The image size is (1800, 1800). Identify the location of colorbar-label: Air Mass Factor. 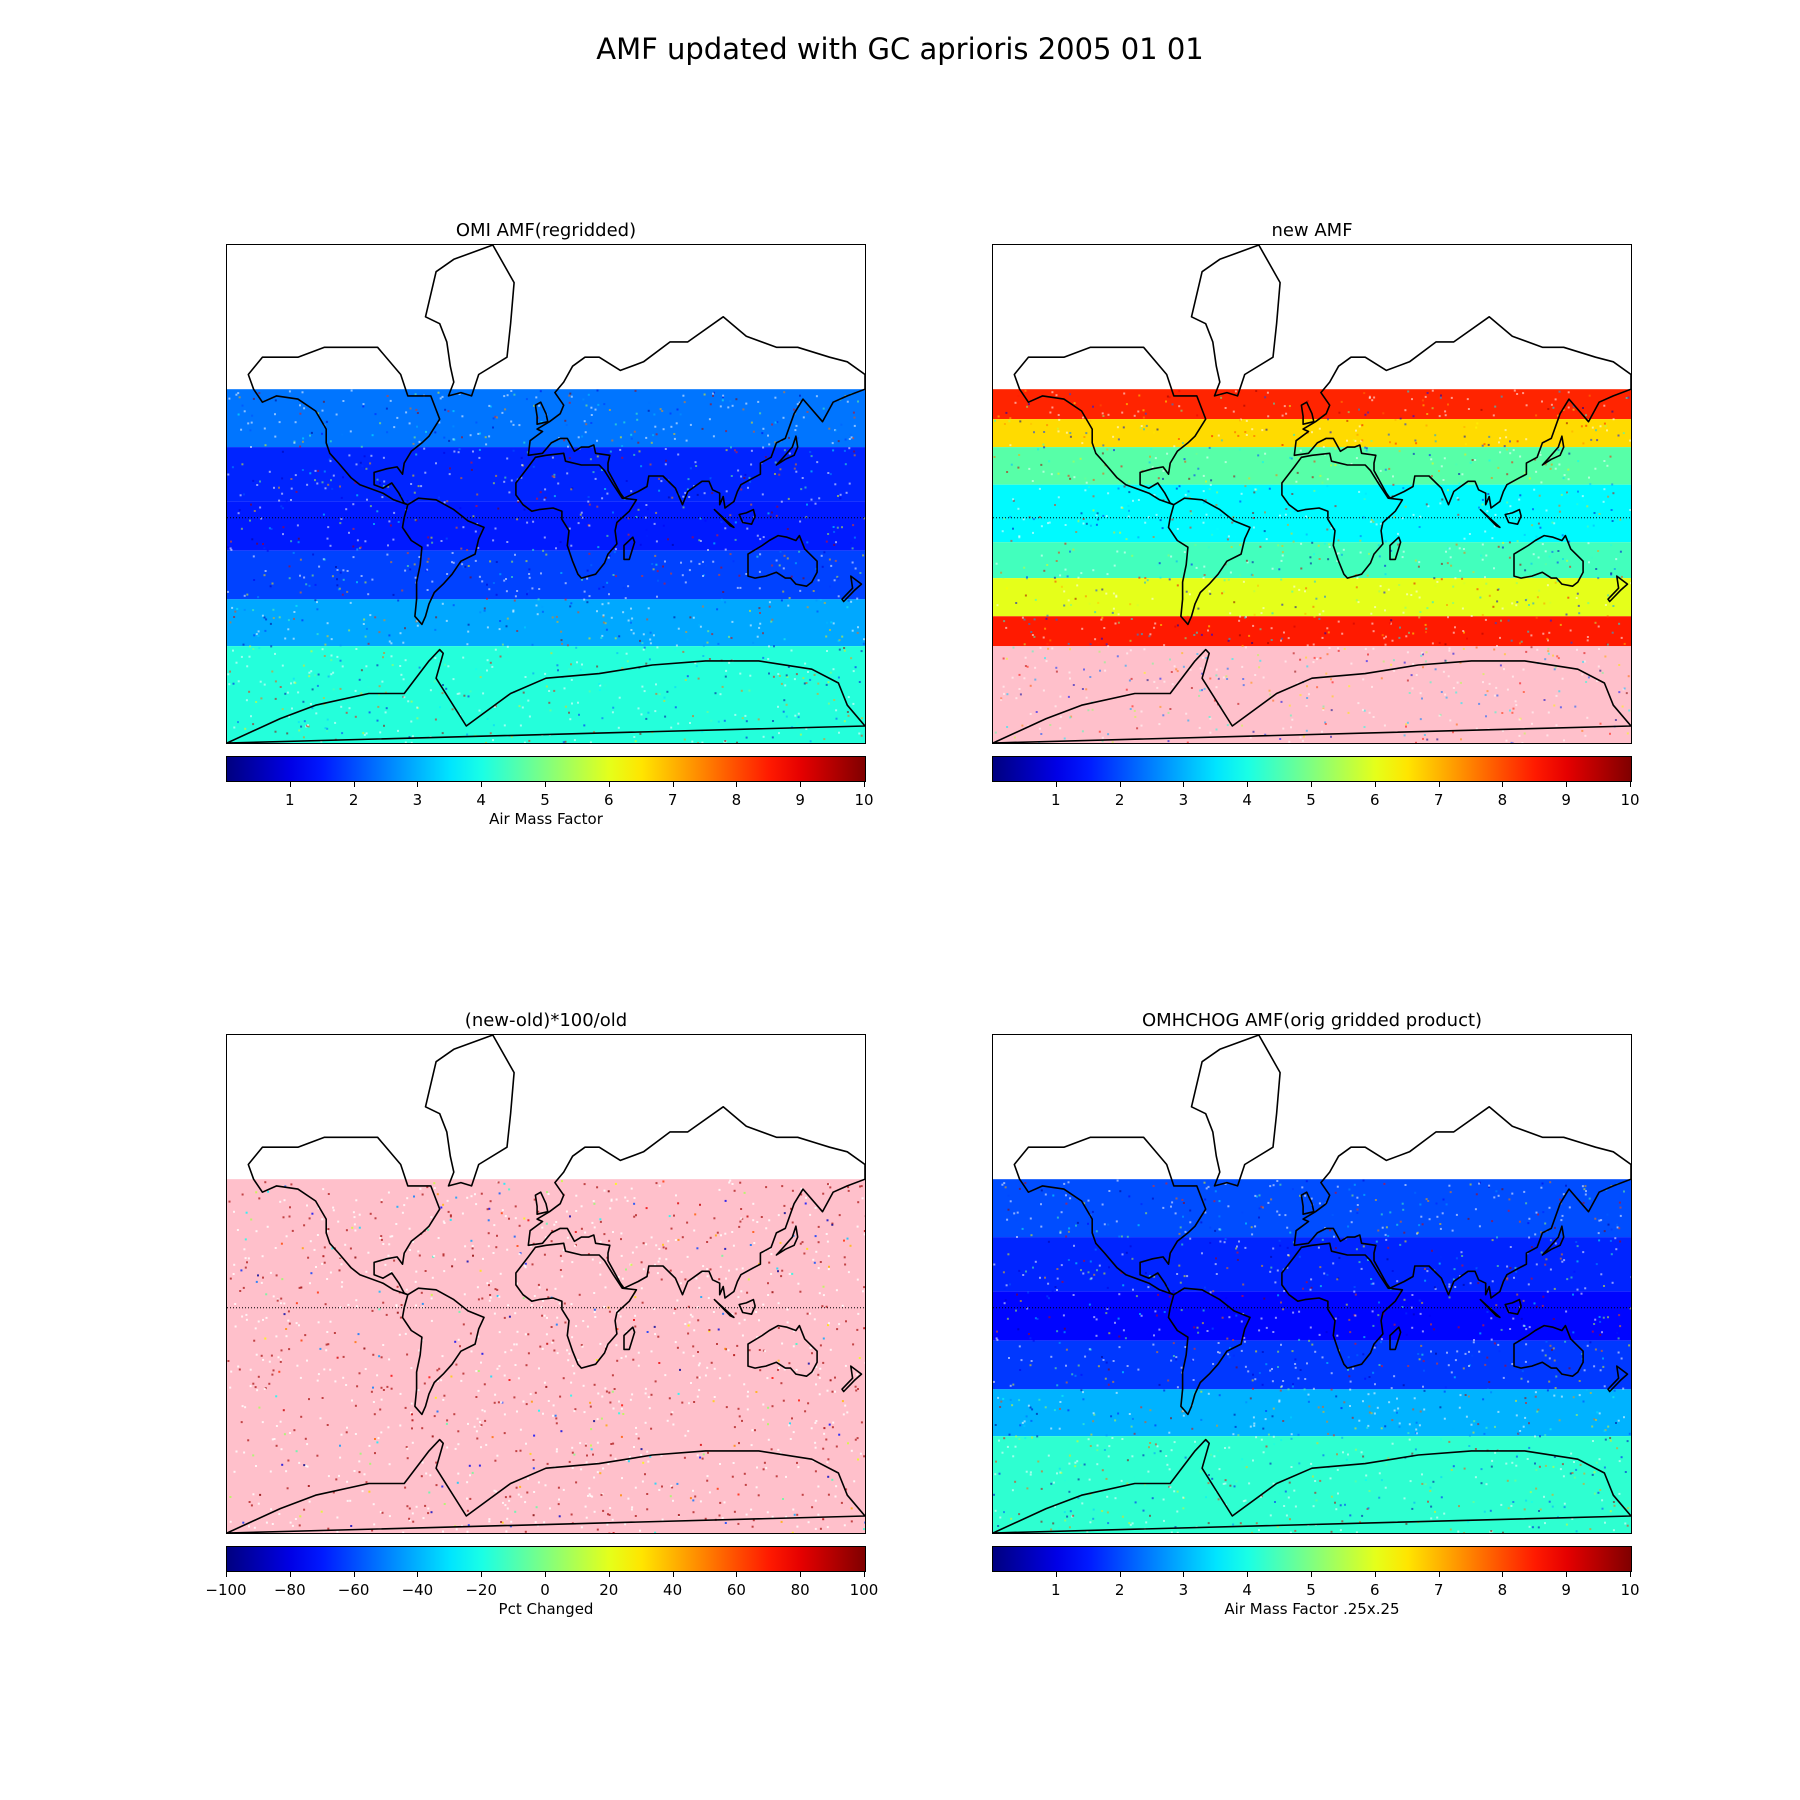
(546, 819).